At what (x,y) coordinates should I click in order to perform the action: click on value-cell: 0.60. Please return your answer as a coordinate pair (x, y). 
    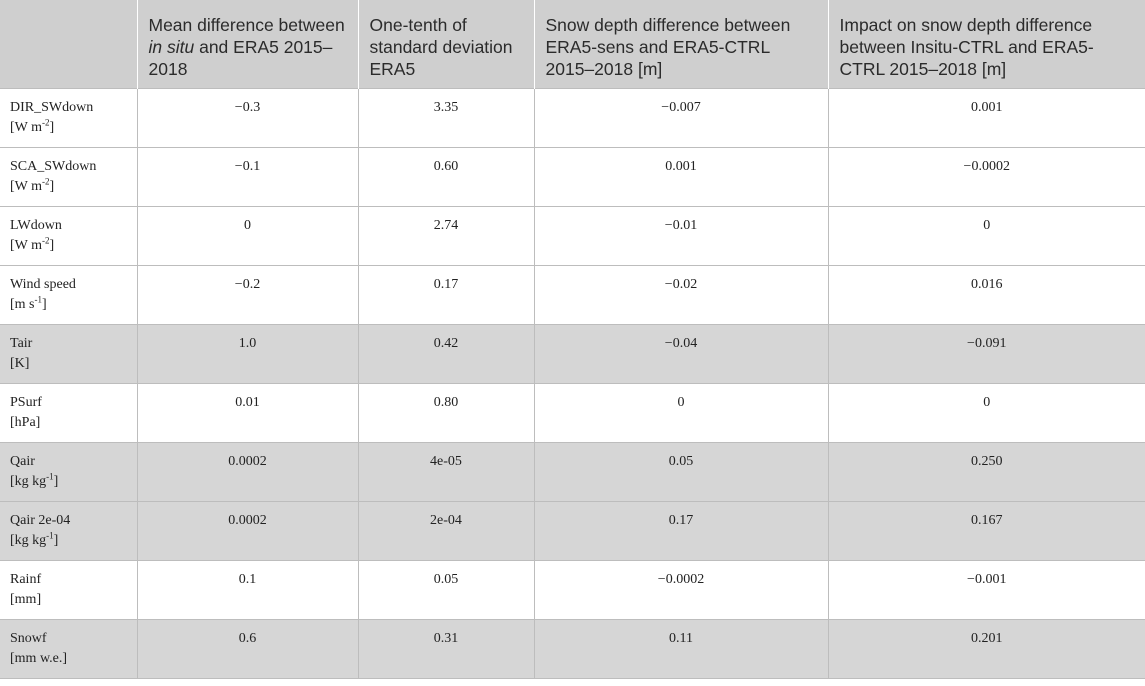
    Looking at the image, I should click on (446, 177).